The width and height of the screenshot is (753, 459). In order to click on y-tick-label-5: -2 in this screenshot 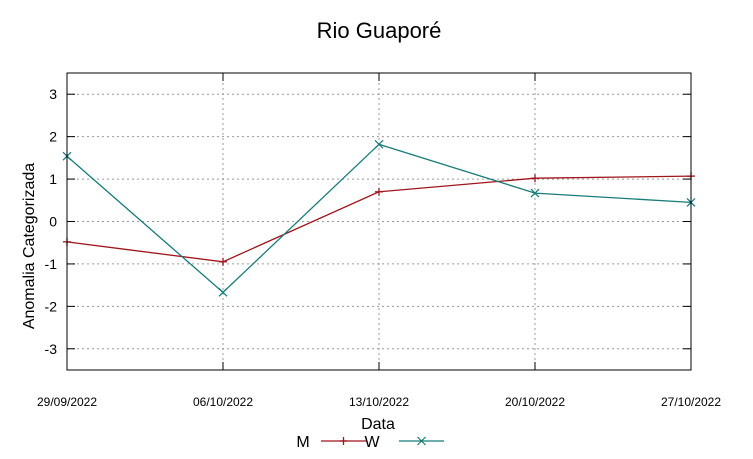, I will do `click(51, 306)`.